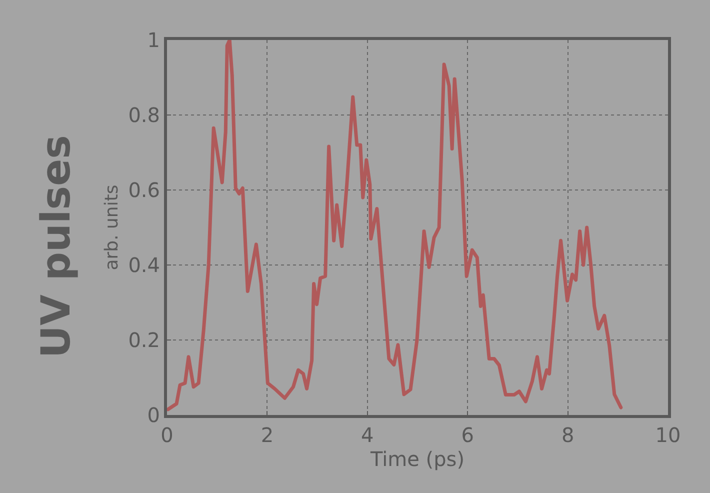 The width and height of the screenshot is (710, 493). I want to click on y-tick-label: 0.2, so click(144, 340).